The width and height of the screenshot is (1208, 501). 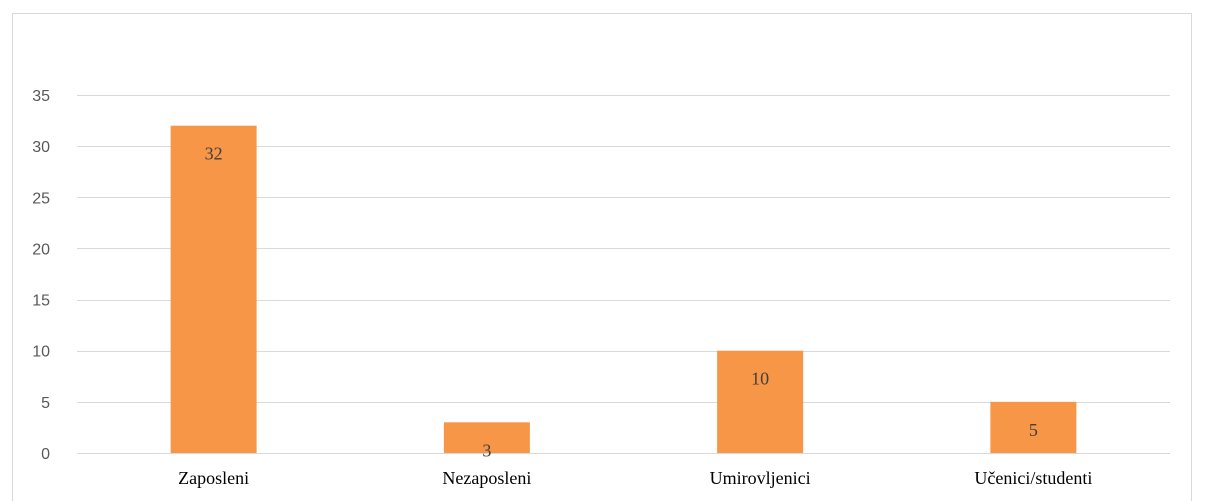 What do you see at coordinates (486, 478) in the screenshot?
I see `x-tick-label: Nezaposleni` at bounding box center [486, 478].